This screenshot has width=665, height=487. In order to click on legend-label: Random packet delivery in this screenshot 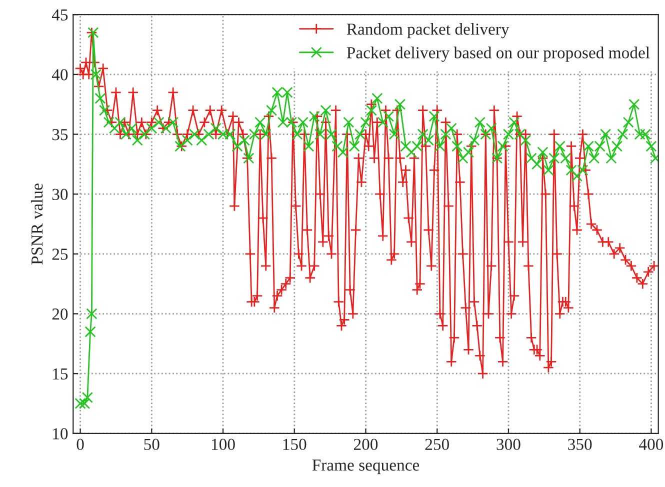, I will do `click(428, 30)`.